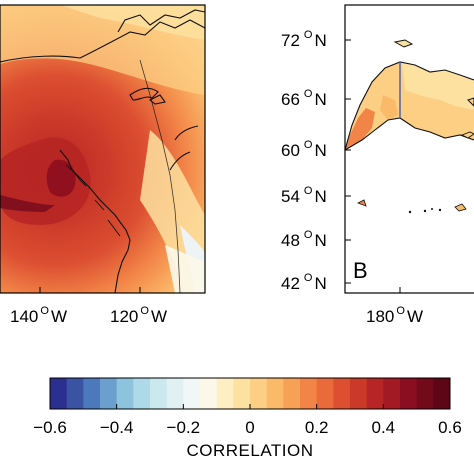 This screenshot has width=474, height=474. What do you see at coordinates (249, 427) in the screenshot?
I see `colorbar-tick-label: 0` at bounding box center [249, 427].